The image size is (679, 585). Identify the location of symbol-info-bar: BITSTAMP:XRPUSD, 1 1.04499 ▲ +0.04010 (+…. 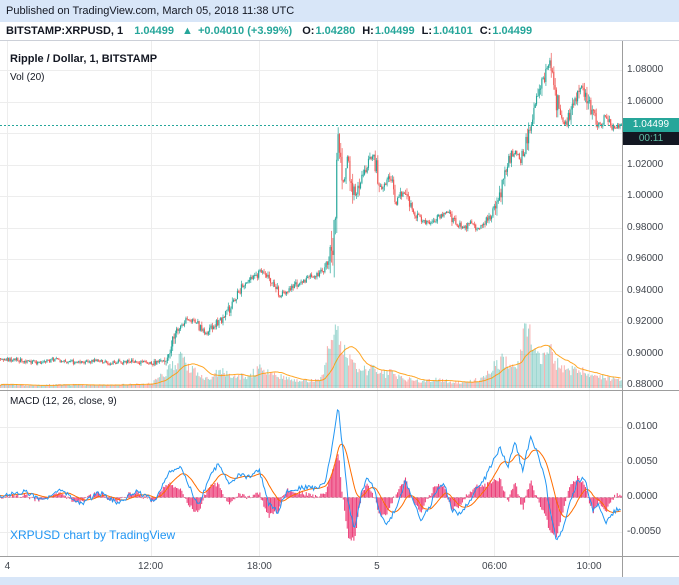
(339, 31).